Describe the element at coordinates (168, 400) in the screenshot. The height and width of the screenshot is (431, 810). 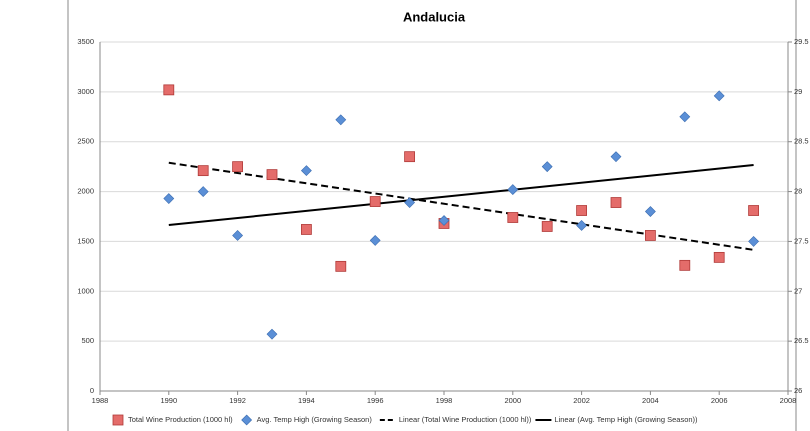
I see `x-tick-label: 1990` at that location.